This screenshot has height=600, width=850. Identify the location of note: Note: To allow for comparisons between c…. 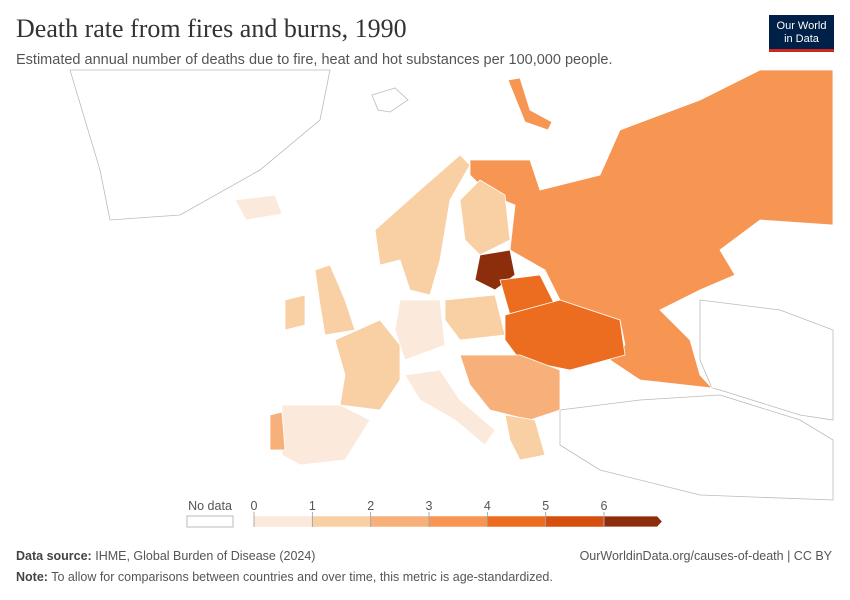
(284, 577).